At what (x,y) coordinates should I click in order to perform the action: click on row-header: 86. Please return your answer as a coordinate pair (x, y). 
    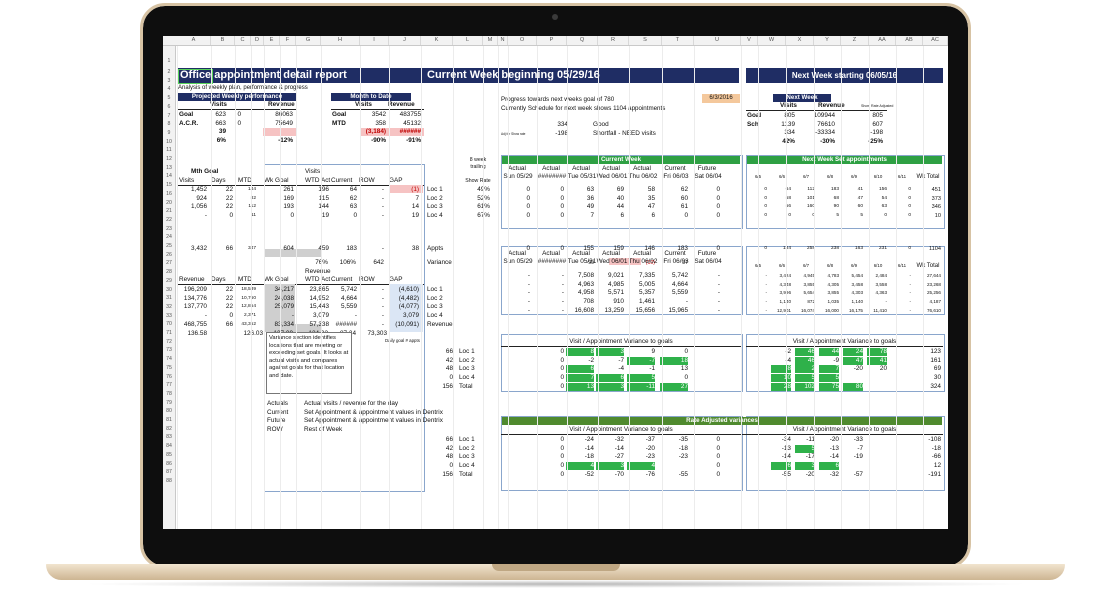
    Looking at the image, I should click on (169, 463).